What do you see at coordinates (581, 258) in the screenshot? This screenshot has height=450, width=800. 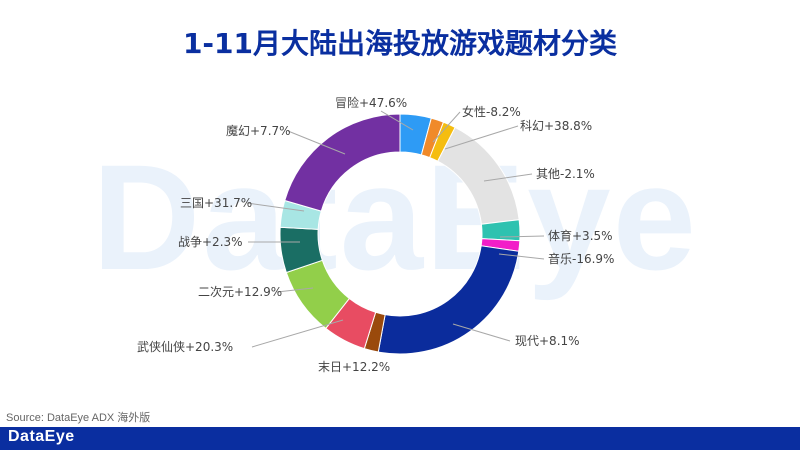 I see `slice-label: 音乐-16.9%` at bounding box center [581, 258].